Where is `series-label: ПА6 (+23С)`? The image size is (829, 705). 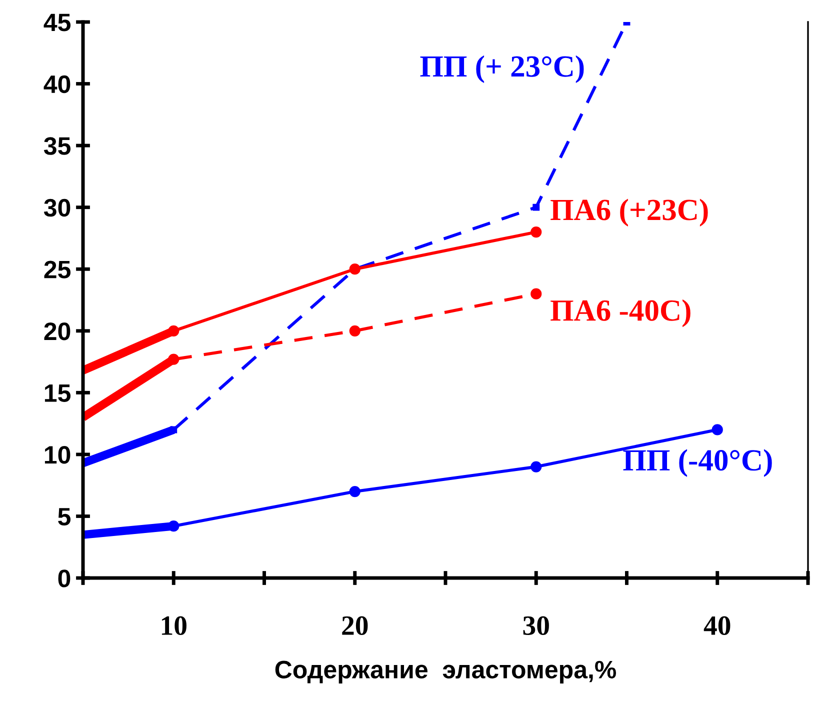 series-label: ПА6 (+23С) is located at coordinates (629, 212).